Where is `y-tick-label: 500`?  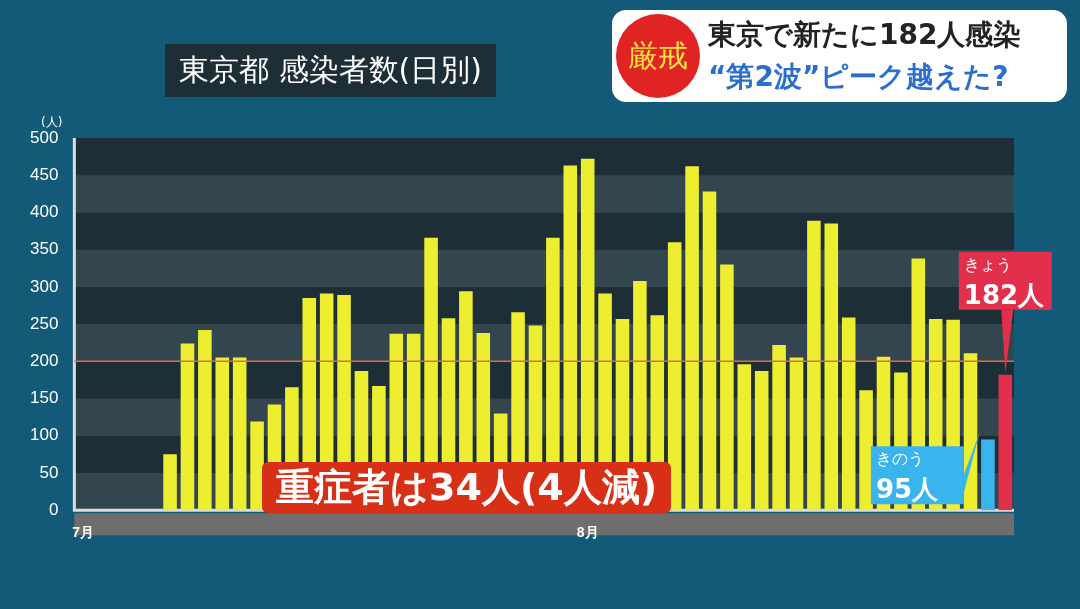 y-tick-label: 500 is located at coordinates (44, 137).